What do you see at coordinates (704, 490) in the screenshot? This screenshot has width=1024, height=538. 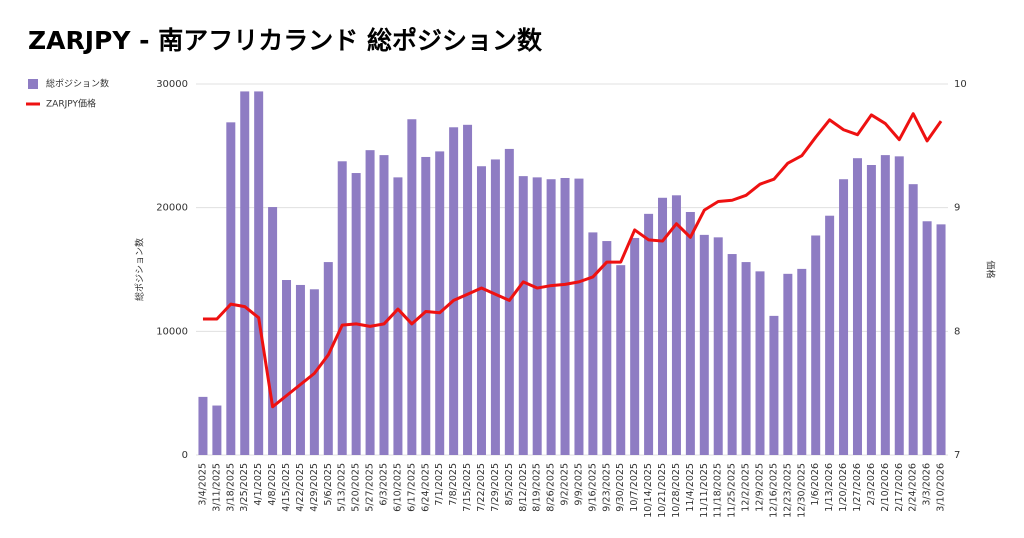 I see `x-tick-label: 11/11/2025` at bounding box center [704, 490].